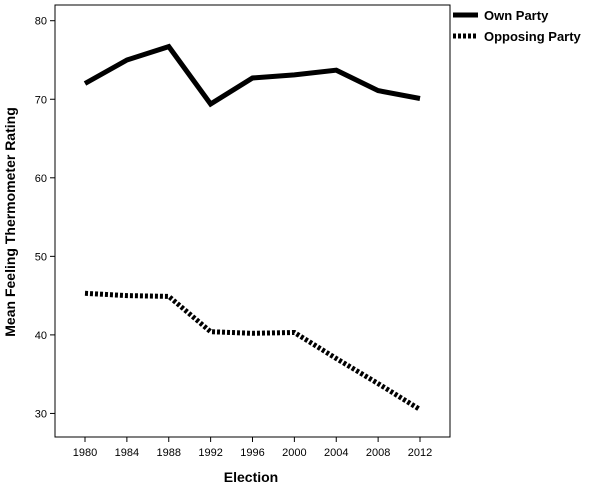 The image size is (597, 487). Describe the element at coordinates (41, 100) in the screenshot. I see `y-tick-label: 70` at that location.